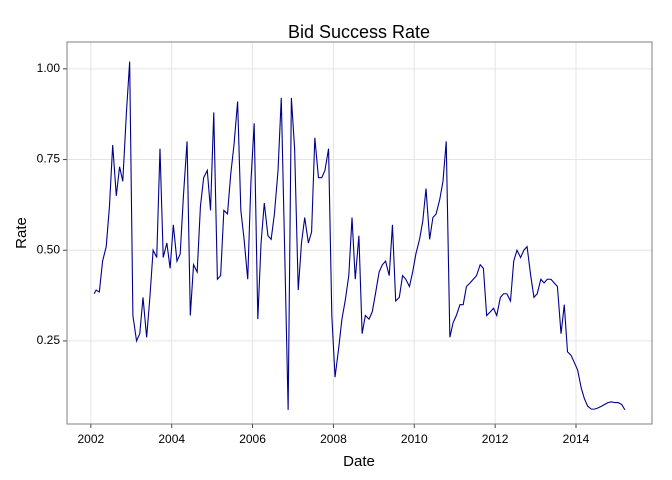 Image resolution: width=672 pixels, height=480 pixels. I want to click on y-tick-label: 1.00, so click(49, 68).